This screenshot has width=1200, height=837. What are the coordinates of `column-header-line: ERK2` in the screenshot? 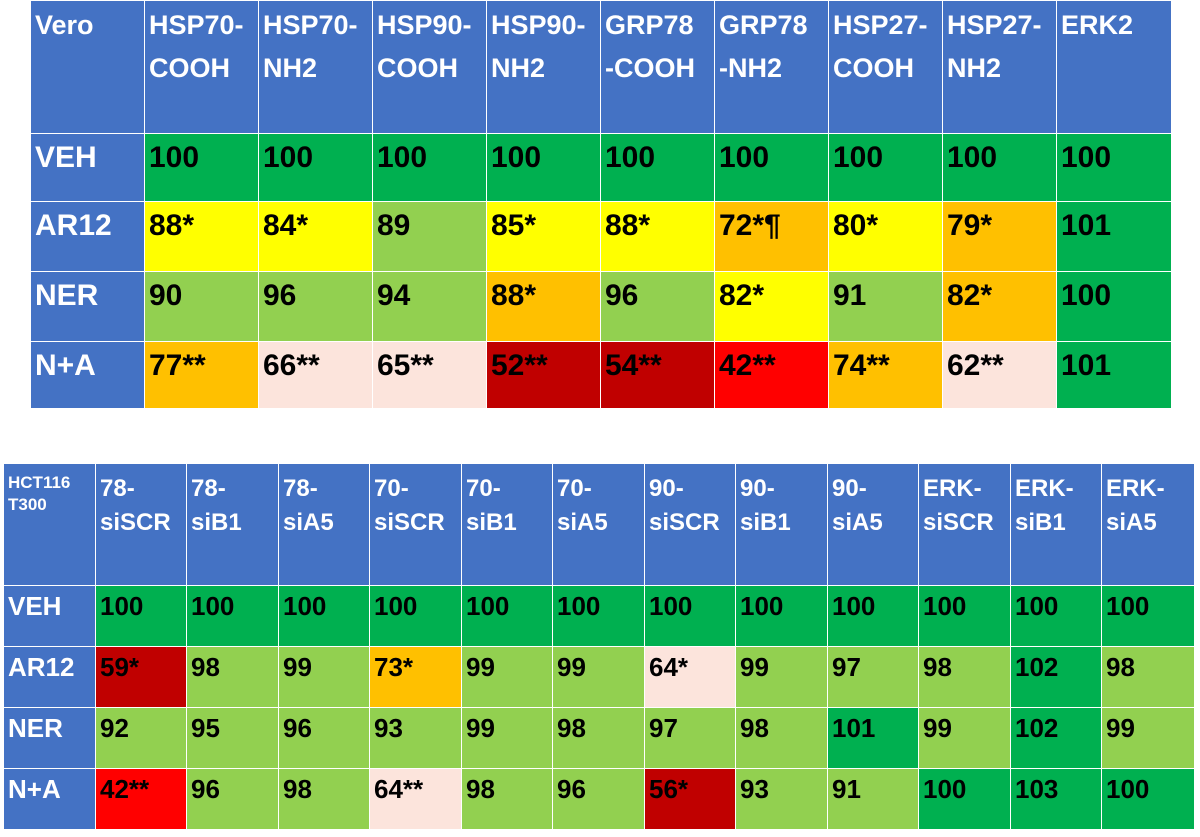 It's located at (1097, 25).